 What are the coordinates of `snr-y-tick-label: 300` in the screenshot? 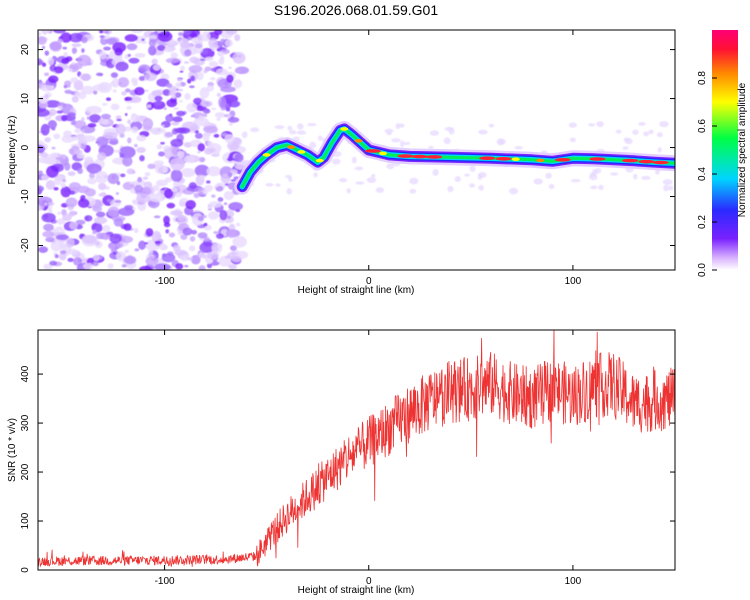 It's located at (25, 422).